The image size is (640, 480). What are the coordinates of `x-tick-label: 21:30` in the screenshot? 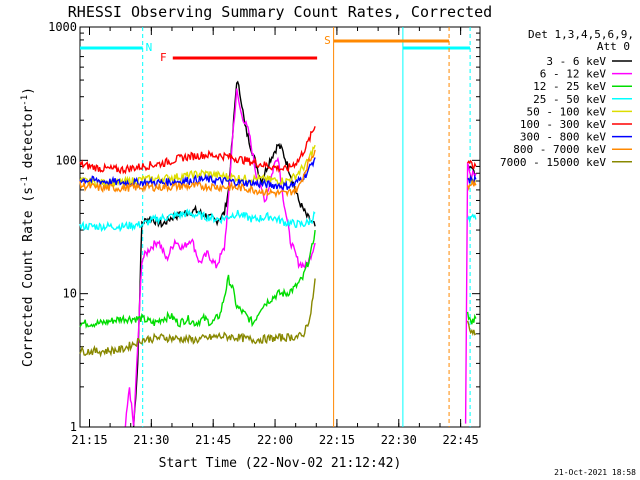 It's located at (151, 440).